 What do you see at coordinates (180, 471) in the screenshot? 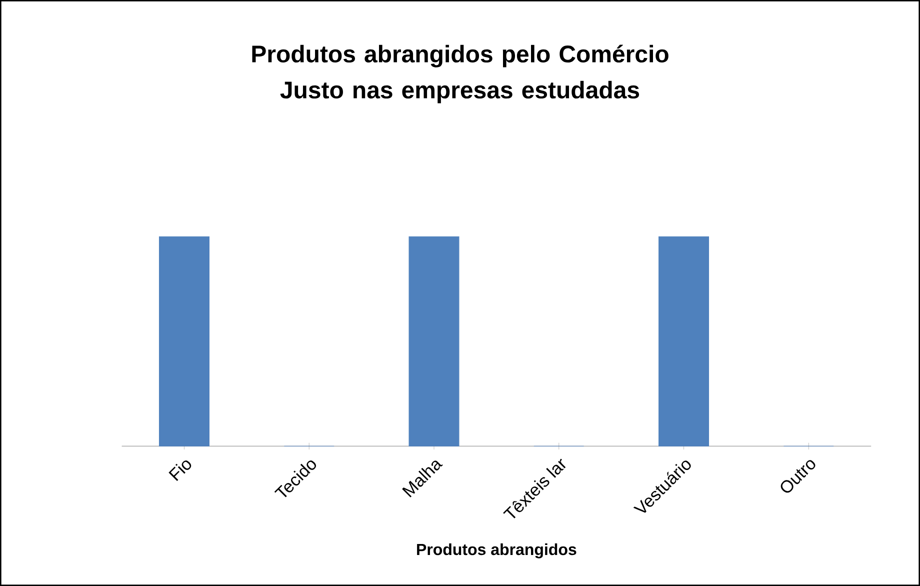
I see `x-tick-label: Fio` at bounding box center [180, 471].